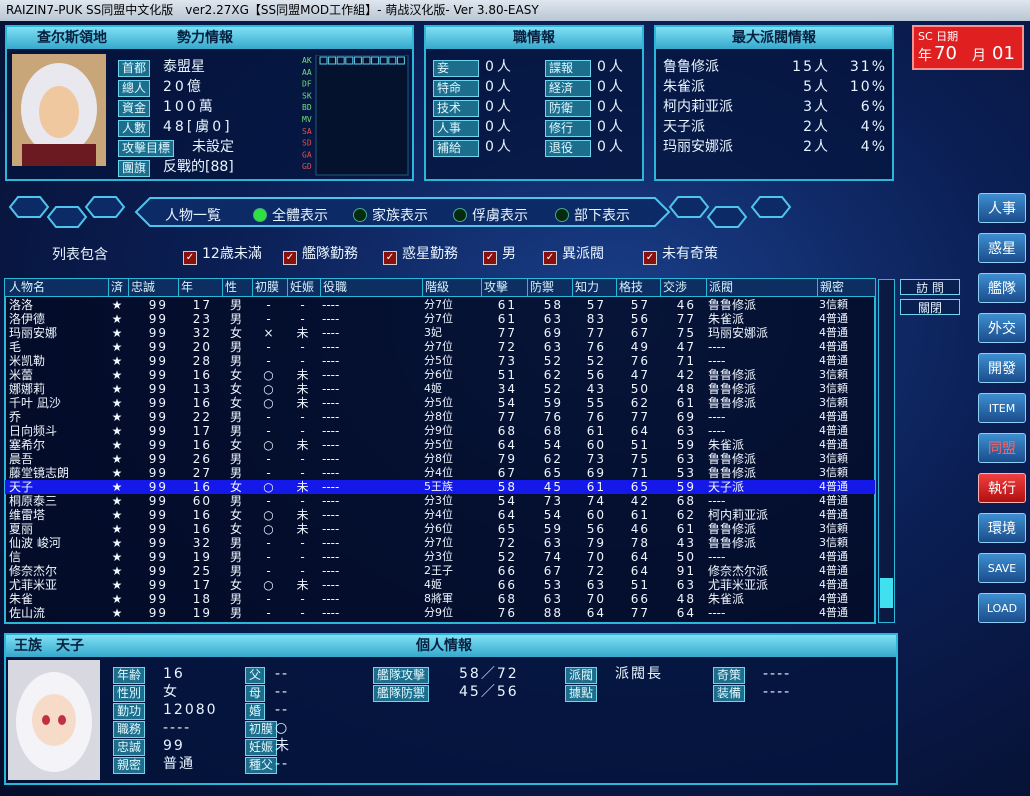  What do you see at coordinates (331, 319) in the screenshot?
I see `table-cell: ----` at bounding box center [331, 319].